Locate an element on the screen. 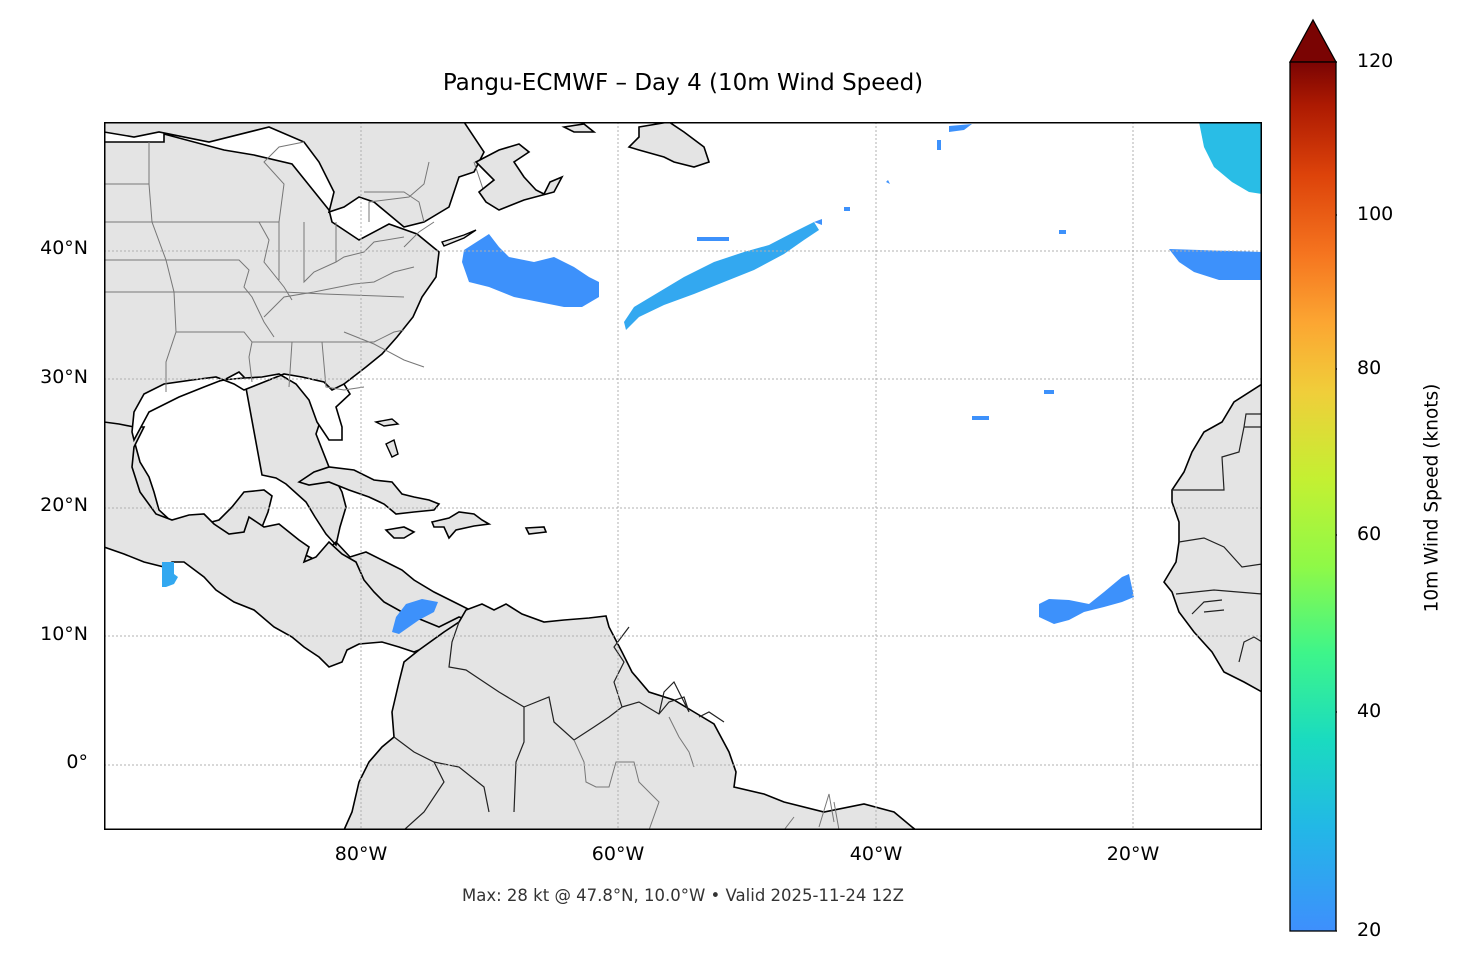  jamaica is located at coordinates (400, 532).